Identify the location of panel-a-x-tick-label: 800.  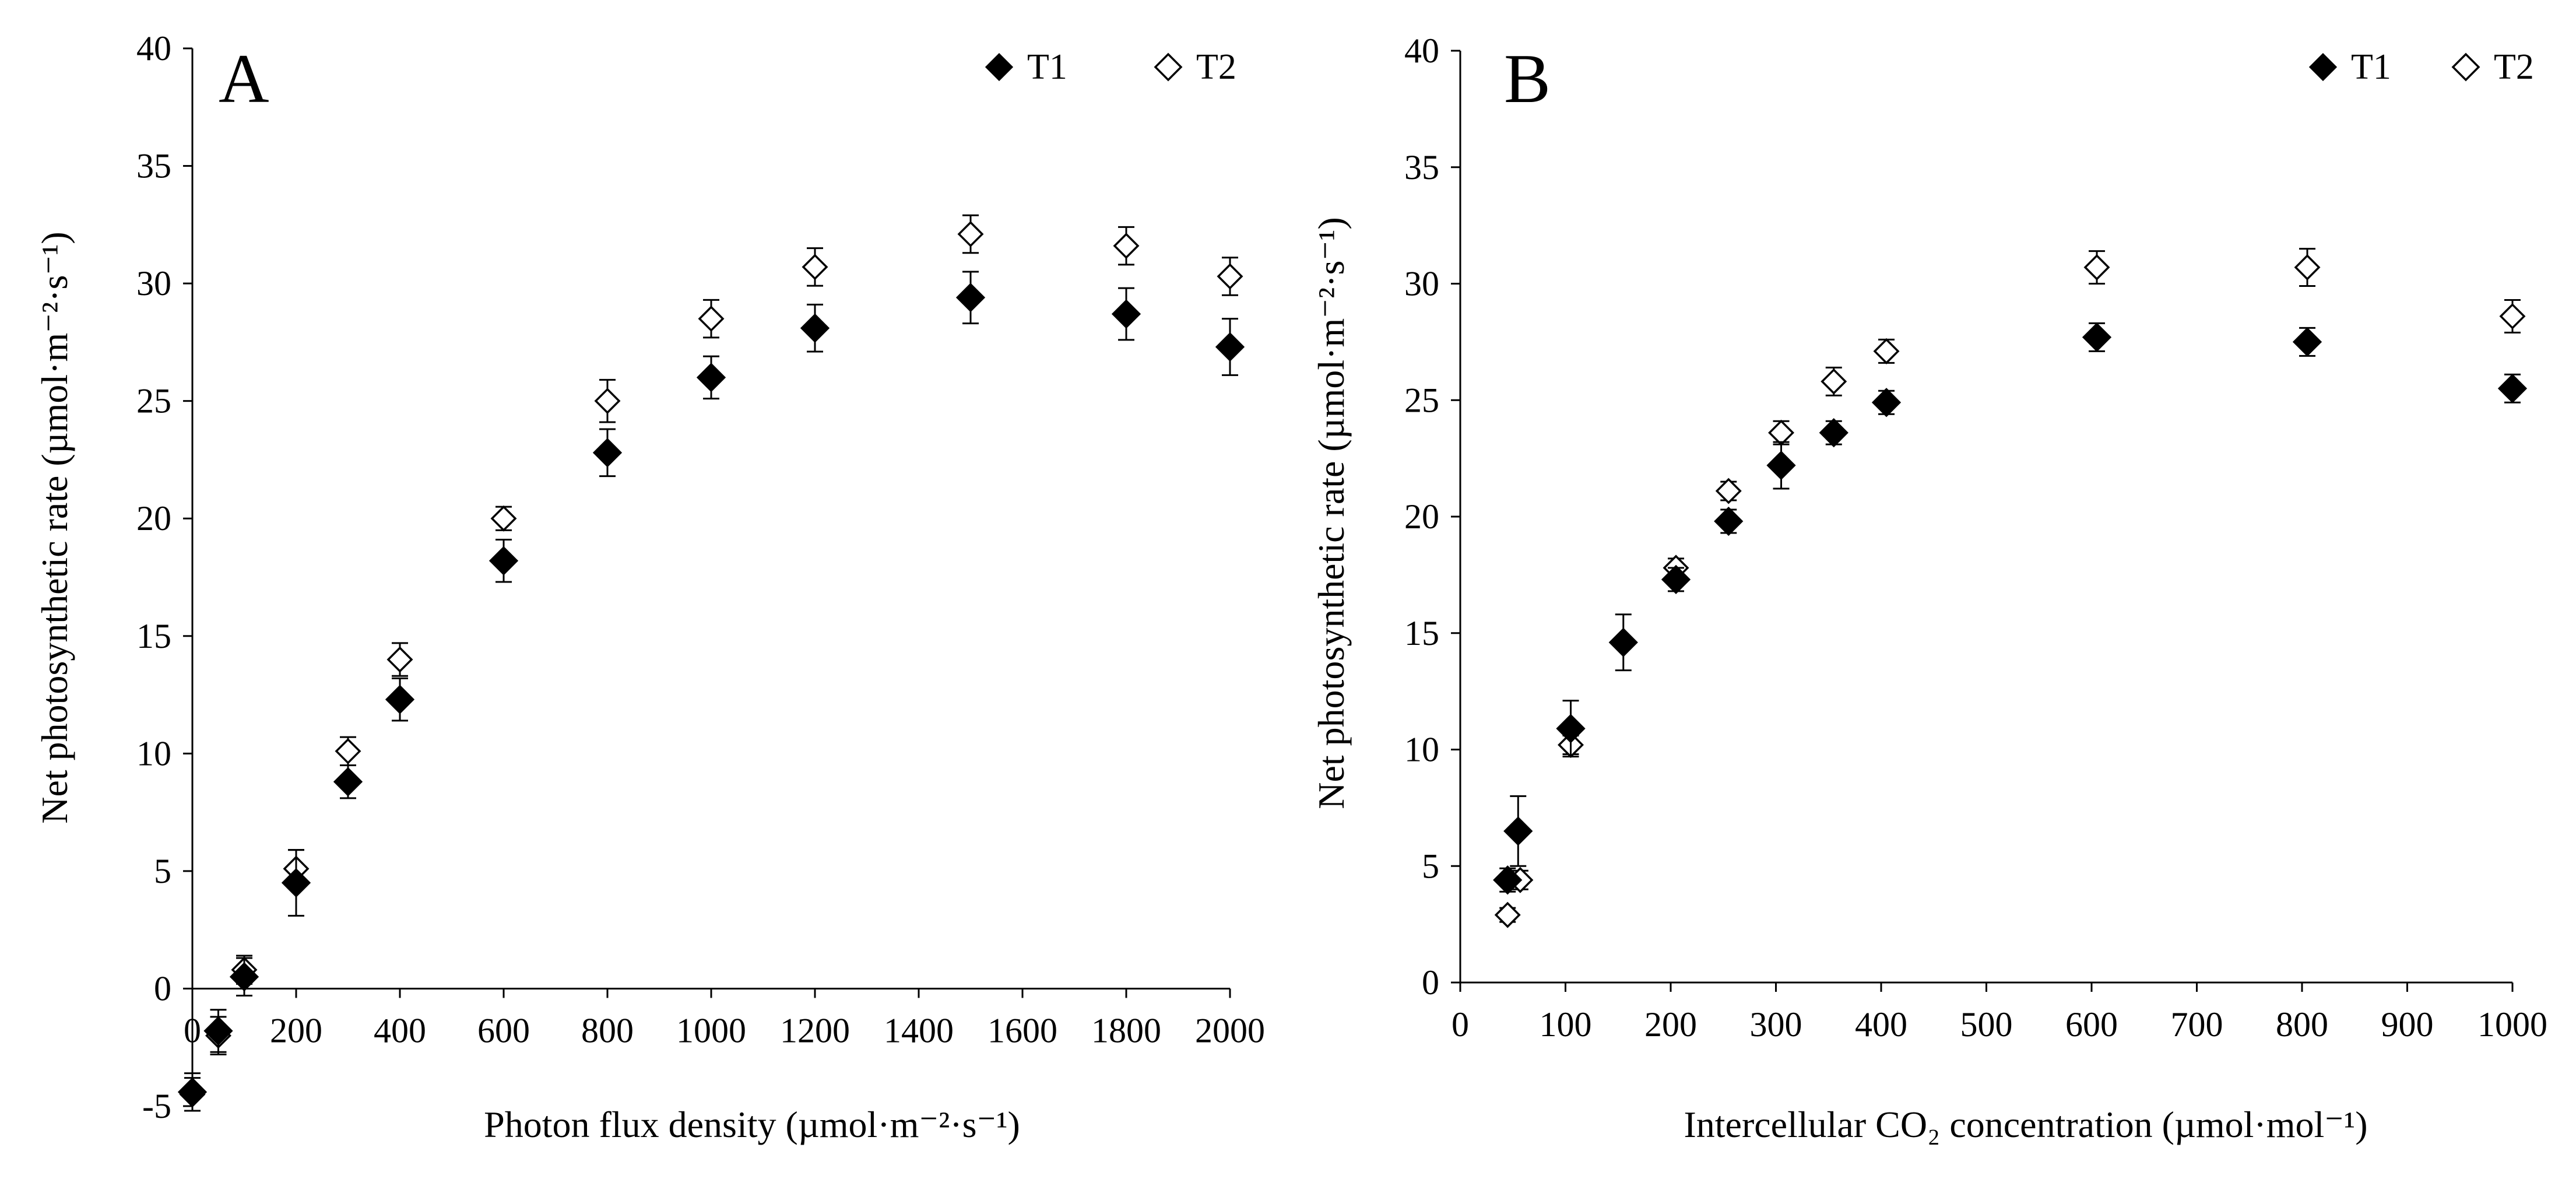
(607, 1030).